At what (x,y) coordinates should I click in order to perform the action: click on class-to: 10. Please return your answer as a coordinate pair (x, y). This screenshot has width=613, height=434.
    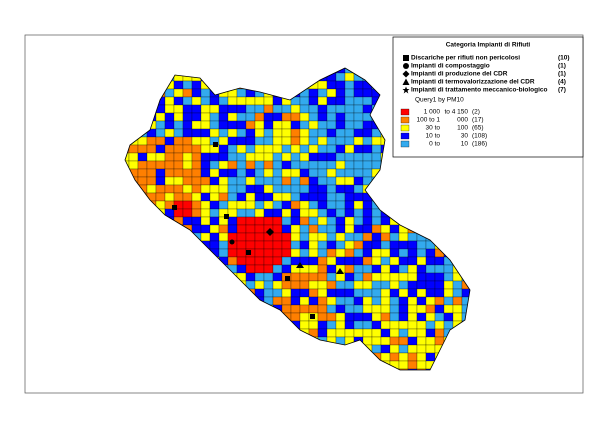
    Looking at the image, I should click on (465, 144).